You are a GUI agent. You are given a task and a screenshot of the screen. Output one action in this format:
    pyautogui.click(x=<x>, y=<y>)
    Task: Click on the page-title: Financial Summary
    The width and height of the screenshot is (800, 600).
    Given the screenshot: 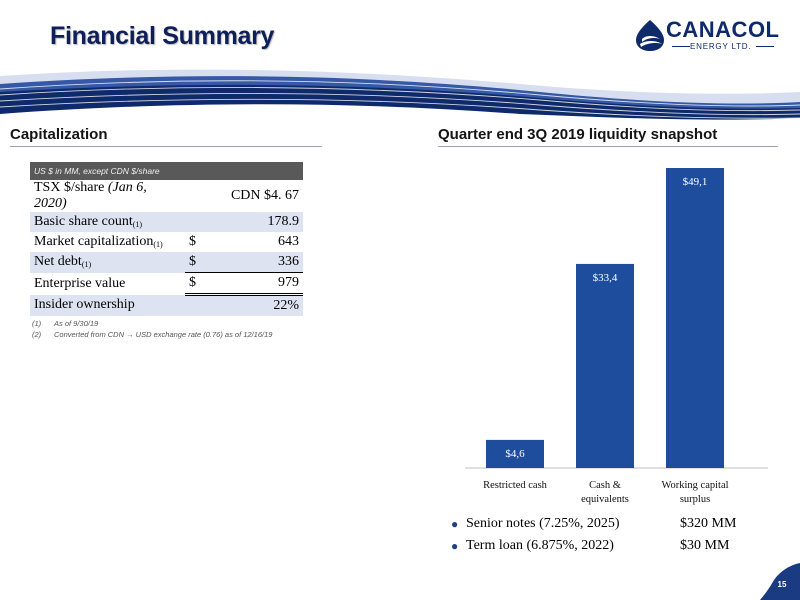 What is the action you would take?
    pyautogui.click(x=162, y=36)
    